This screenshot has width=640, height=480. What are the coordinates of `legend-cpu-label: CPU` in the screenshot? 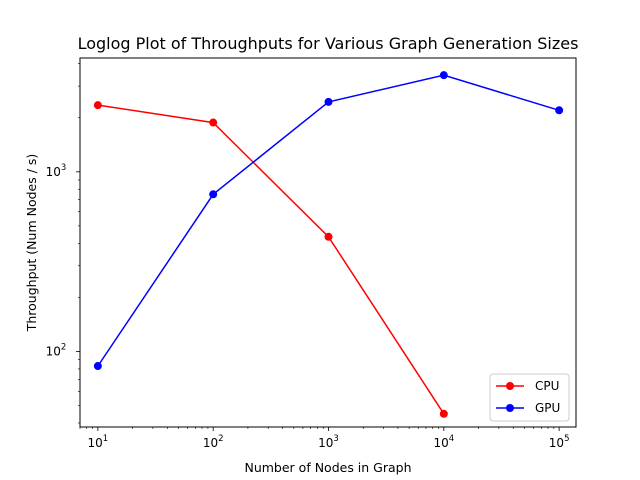 It's located at (547, 386).